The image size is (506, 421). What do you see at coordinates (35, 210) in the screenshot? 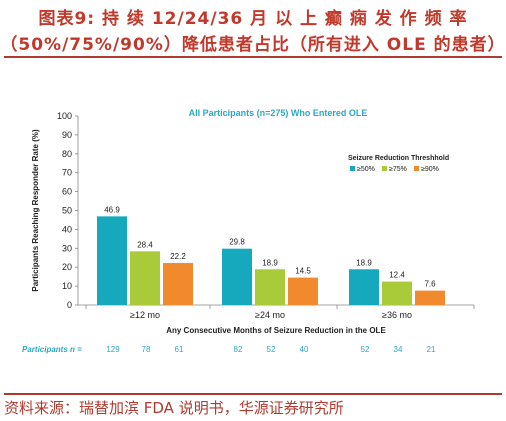
I see `y-axis-title: Participants Reaching Responder Rate (%)` at bounding box center [35, 210].